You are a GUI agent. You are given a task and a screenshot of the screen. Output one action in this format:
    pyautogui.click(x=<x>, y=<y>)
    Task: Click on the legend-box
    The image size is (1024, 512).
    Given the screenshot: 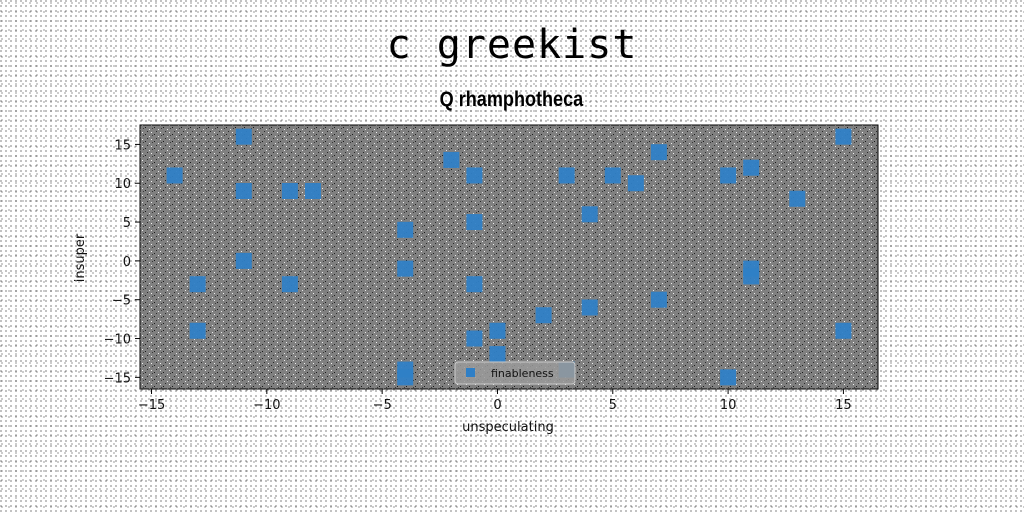 What is the action you would take?
    pyautogui.click(x=515, y=373)
    